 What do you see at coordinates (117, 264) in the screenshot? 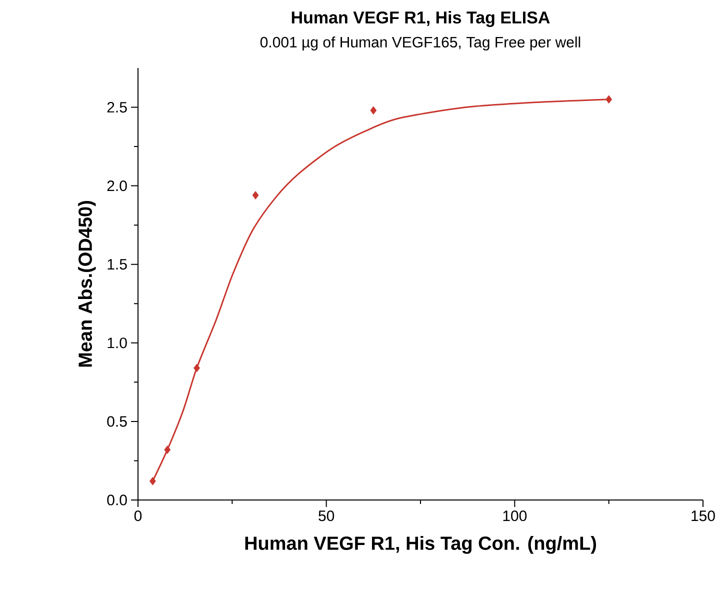
I see `y-tick-label: 1.5` at bounding box center [117, 264].